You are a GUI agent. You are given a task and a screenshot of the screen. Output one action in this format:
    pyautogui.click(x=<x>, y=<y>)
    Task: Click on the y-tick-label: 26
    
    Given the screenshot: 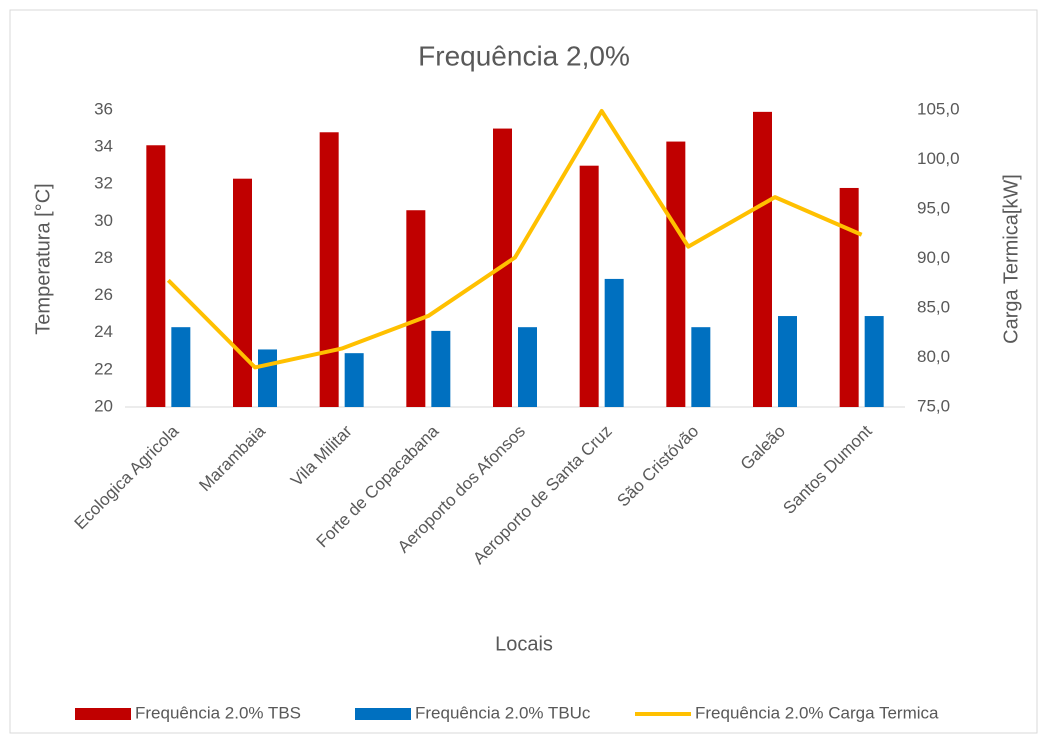 What is the action you would take?
    pyautogui.click(x=103, y=294)
    